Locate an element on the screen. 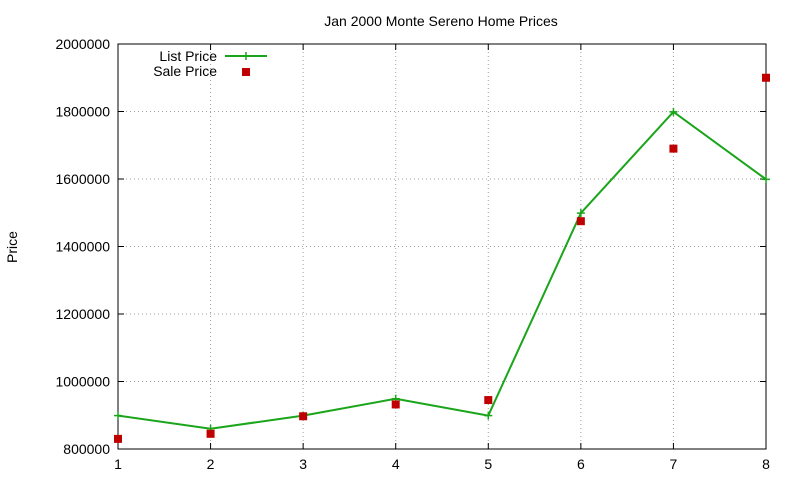 Image resolution: width=800 pixels, height=480 pixels. x-tick-label: 2 is located at coordinates (211, 464).